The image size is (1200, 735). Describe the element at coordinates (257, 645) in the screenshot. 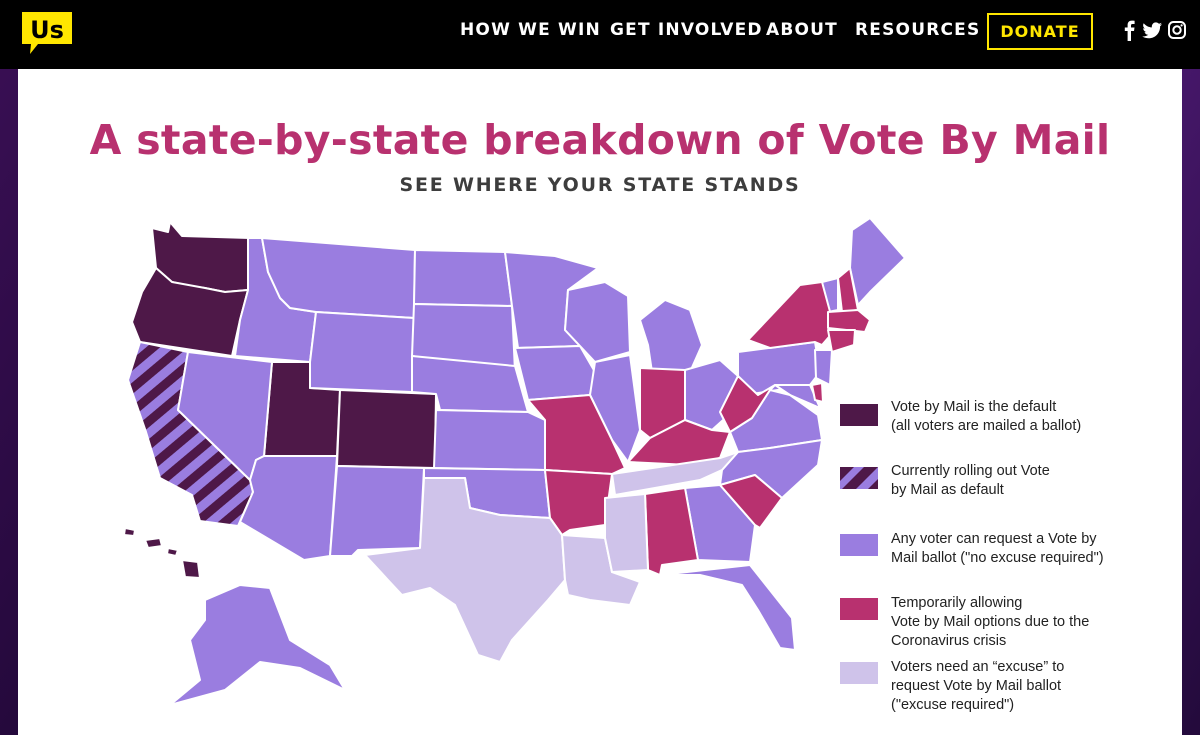

I see `state-ak` at that location.